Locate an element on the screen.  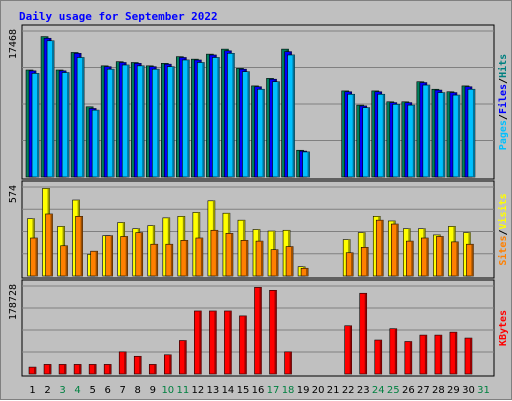
x-tick-label: 20 is located at coordinates (318, 390).